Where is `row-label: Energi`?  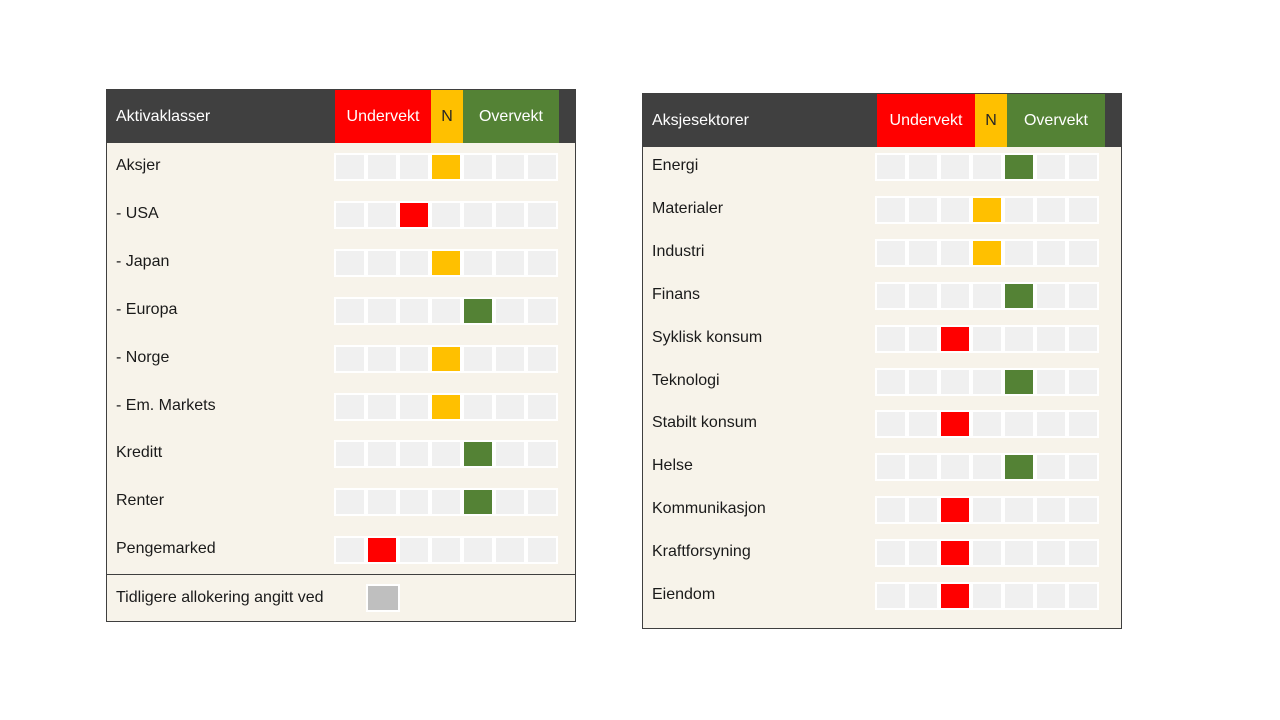
row-label: Energi is located at coordinates (675, 165).